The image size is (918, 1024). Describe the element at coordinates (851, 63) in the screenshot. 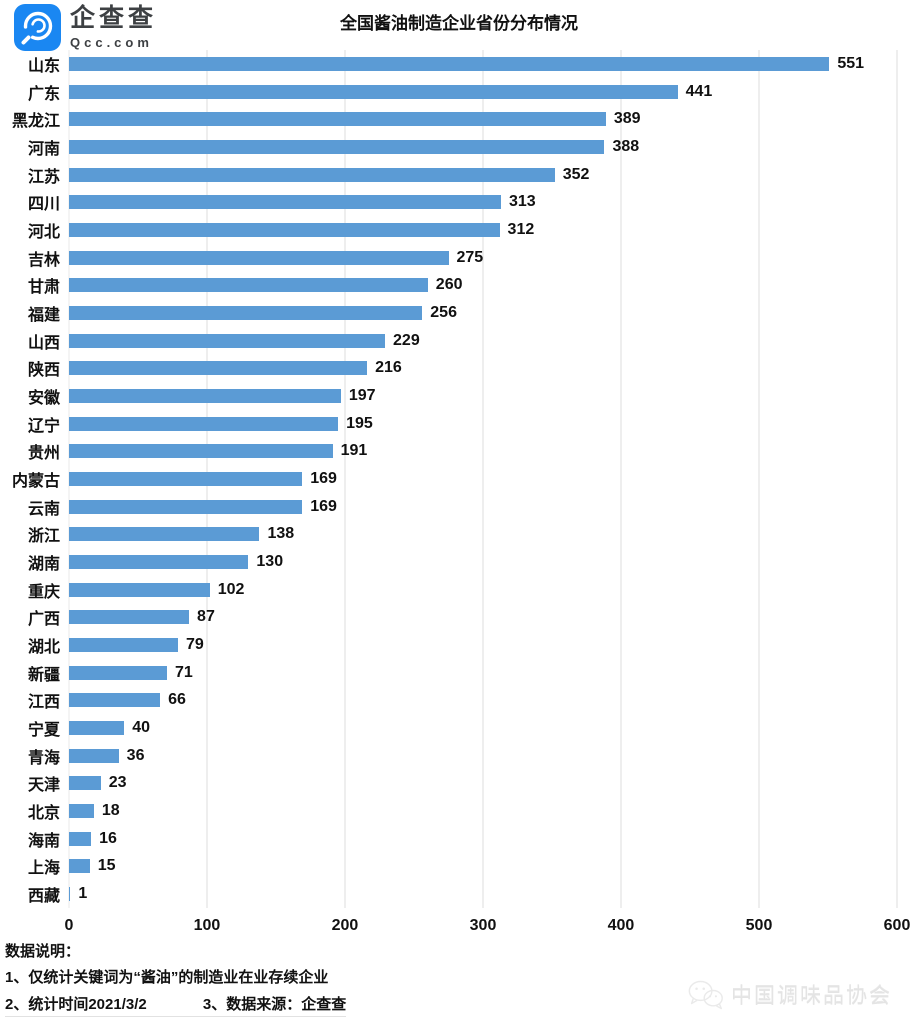

I see `value-label: 551` at that location.